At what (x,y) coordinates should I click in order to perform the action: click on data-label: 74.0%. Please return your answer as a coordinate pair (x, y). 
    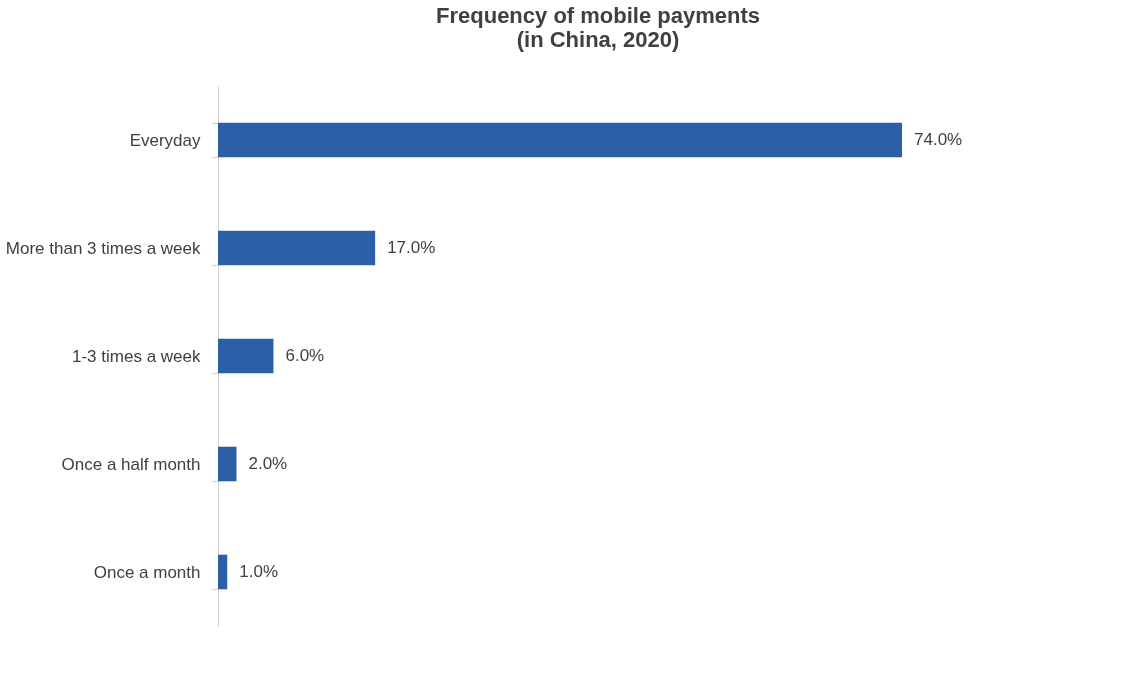
    Looking at the image, I should click on (938, 139).